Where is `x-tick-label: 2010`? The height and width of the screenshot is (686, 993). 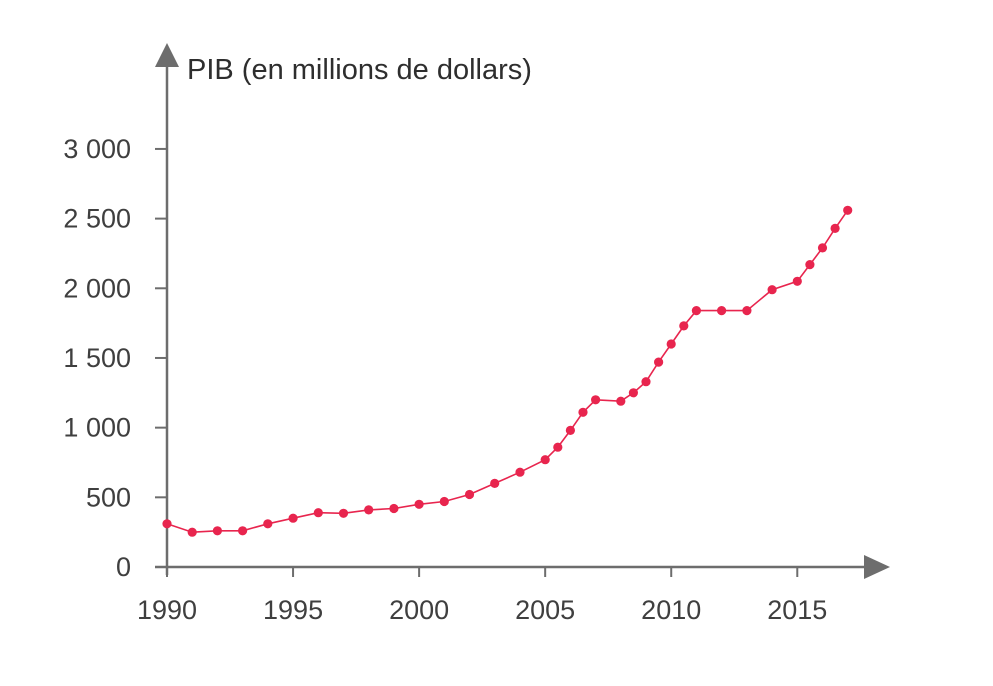
x-tick-label: 2010 is located at coordinates (671, 610).